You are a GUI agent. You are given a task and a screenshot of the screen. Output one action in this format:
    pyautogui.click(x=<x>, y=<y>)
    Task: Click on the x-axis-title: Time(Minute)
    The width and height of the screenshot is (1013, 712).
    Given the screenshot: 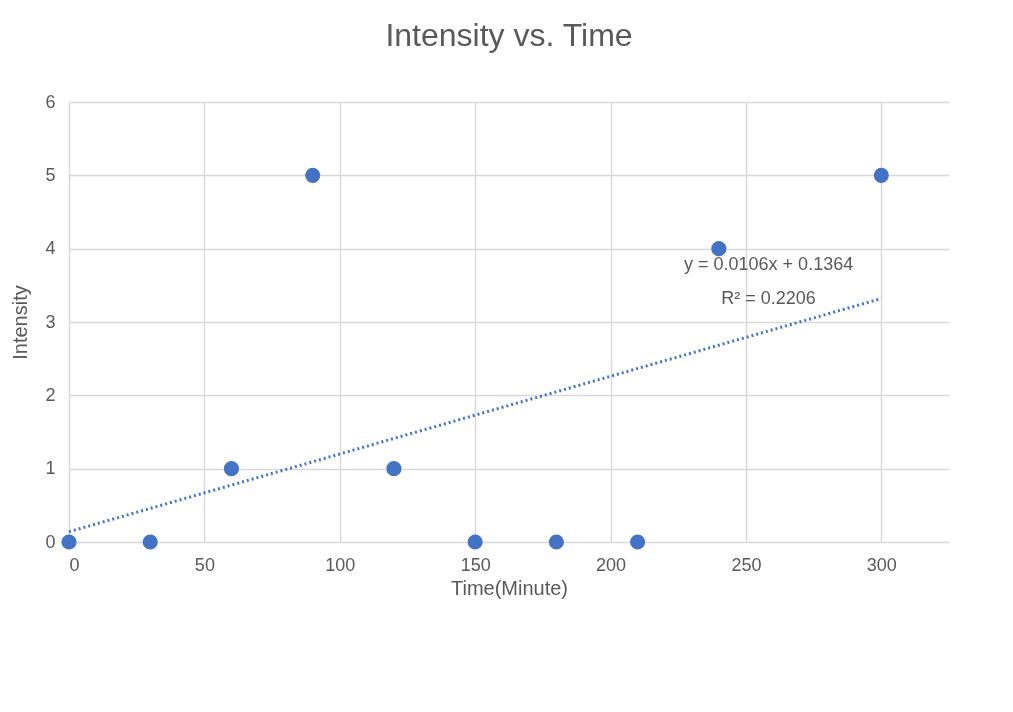 What is the action you would take?
    pyautogui.click(x=509, y=587)
    